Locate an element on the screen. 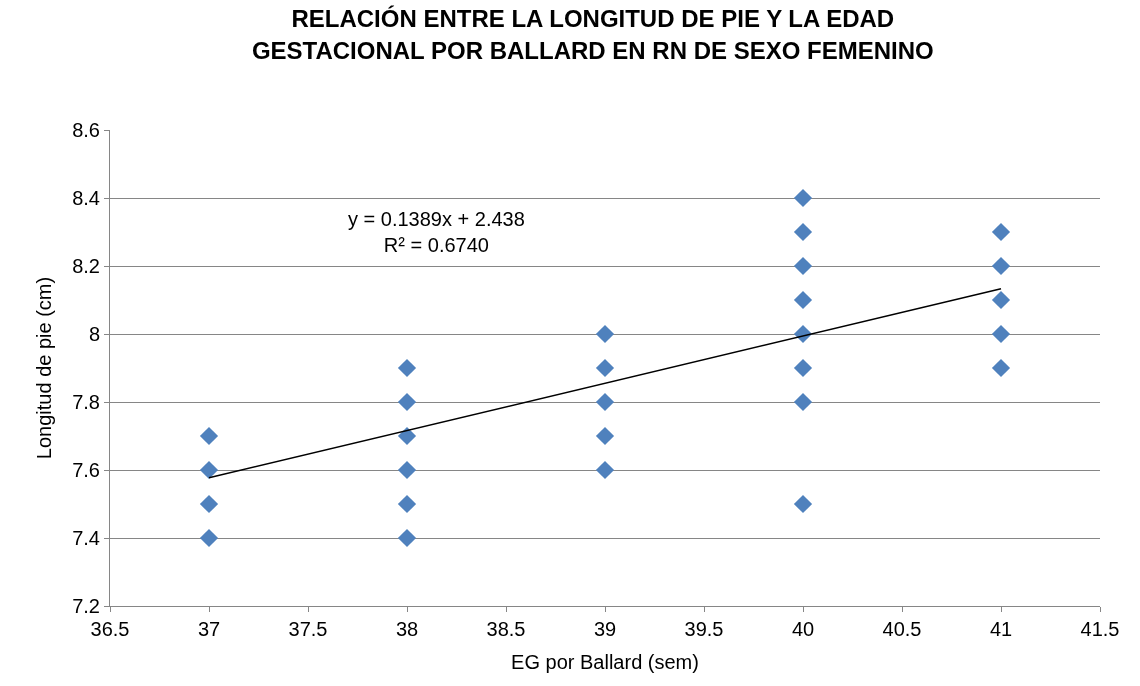 This screenshot has width=1140, height=686. annotation: y = 0.1389x + 2.438 R² = 0.6740 is located at coordinates (436, 232).